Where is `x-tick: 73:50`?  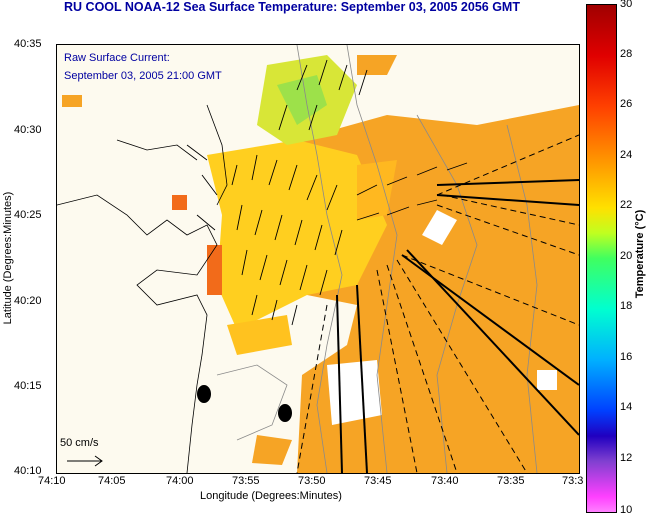 x-tick: 73:50 is located at coordinates (312, 481).